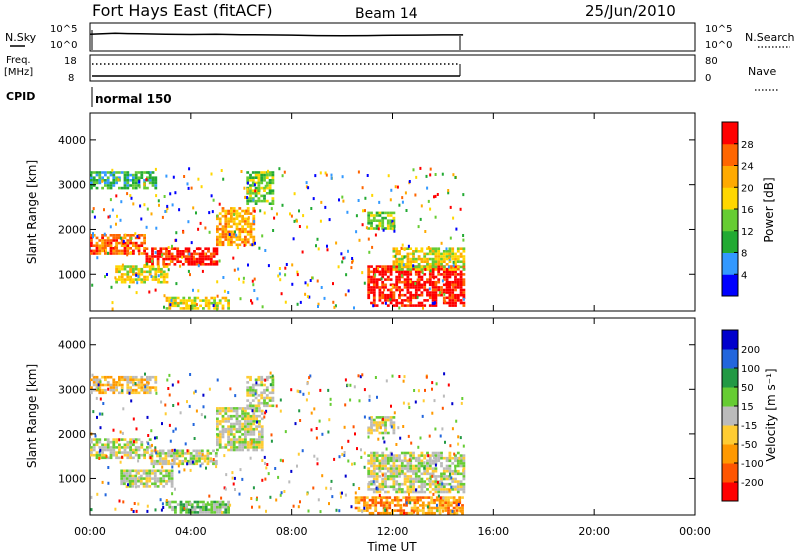 This screenshot has height=554, width=800. What do you see at coordinates (708, 78) in the screenshot?
I see `nave-bottom-tick: 0` at bounding box center [708, 78].